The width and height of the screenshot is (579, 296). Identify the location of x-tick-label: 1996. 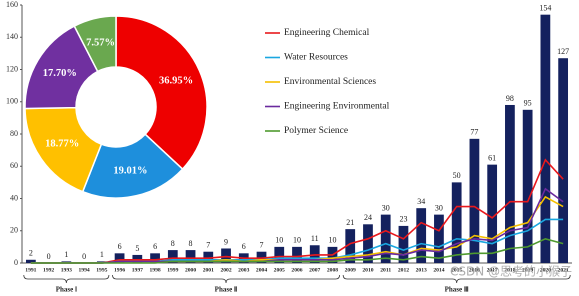
(119, 270).